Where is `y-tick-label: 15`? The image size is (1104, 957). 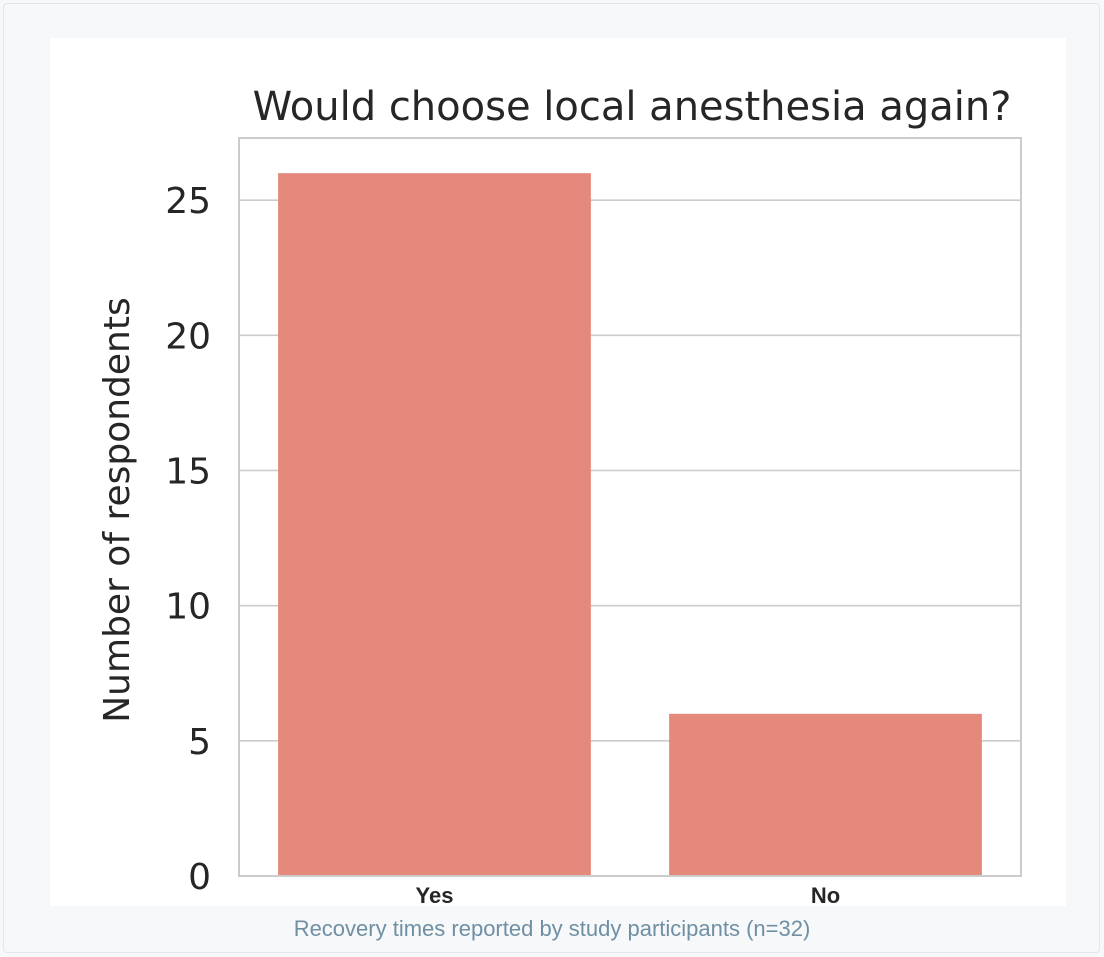
y-tick-label: 15 is located at coordinates (188, 472).